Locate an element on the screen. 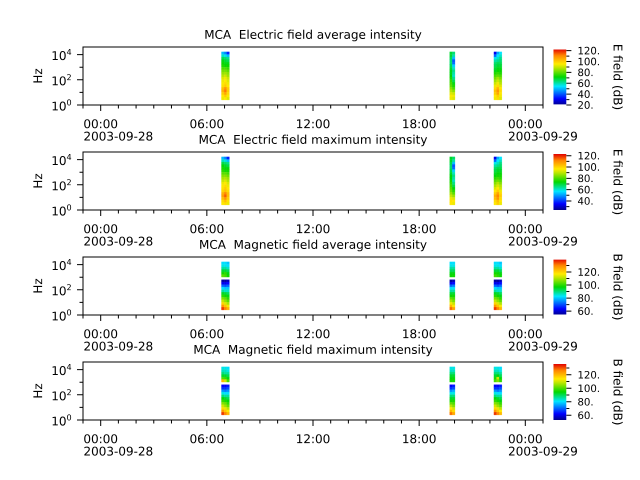  color-bar-label: 20. is located at coordinates (585, 105).